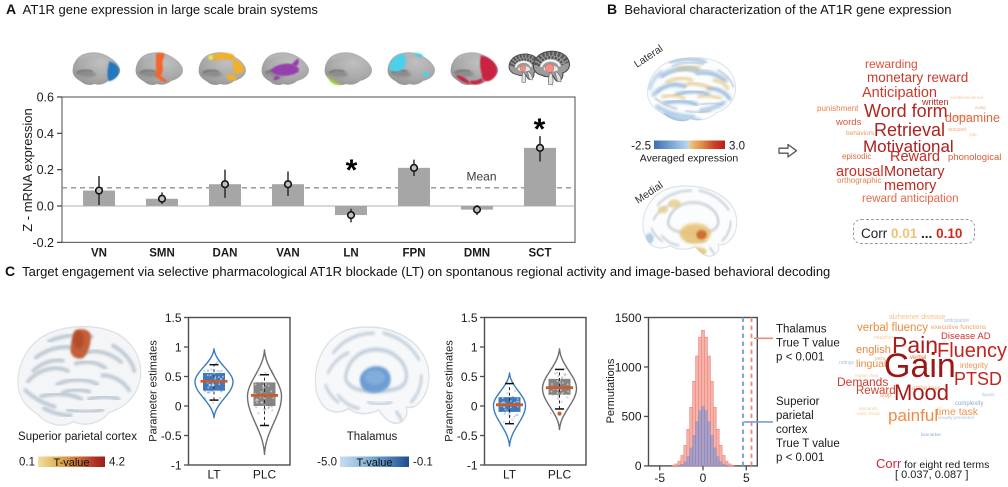  Describe the element at coordinates (631, 417) in the screenshot. I see `svg-text: 500` at that location.